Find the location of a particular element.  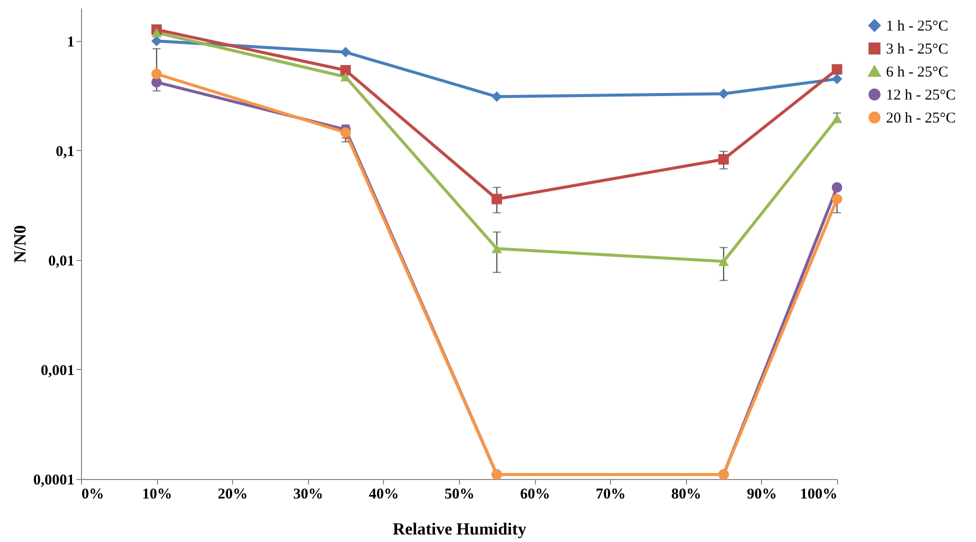

y-tick-label: 1 is located at coordinates (70, 42).